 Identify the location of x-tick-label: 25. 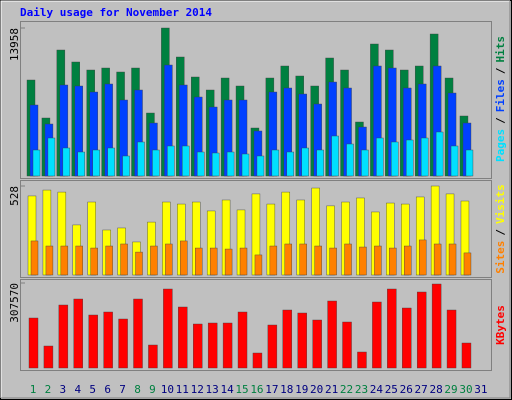
(391, 389).